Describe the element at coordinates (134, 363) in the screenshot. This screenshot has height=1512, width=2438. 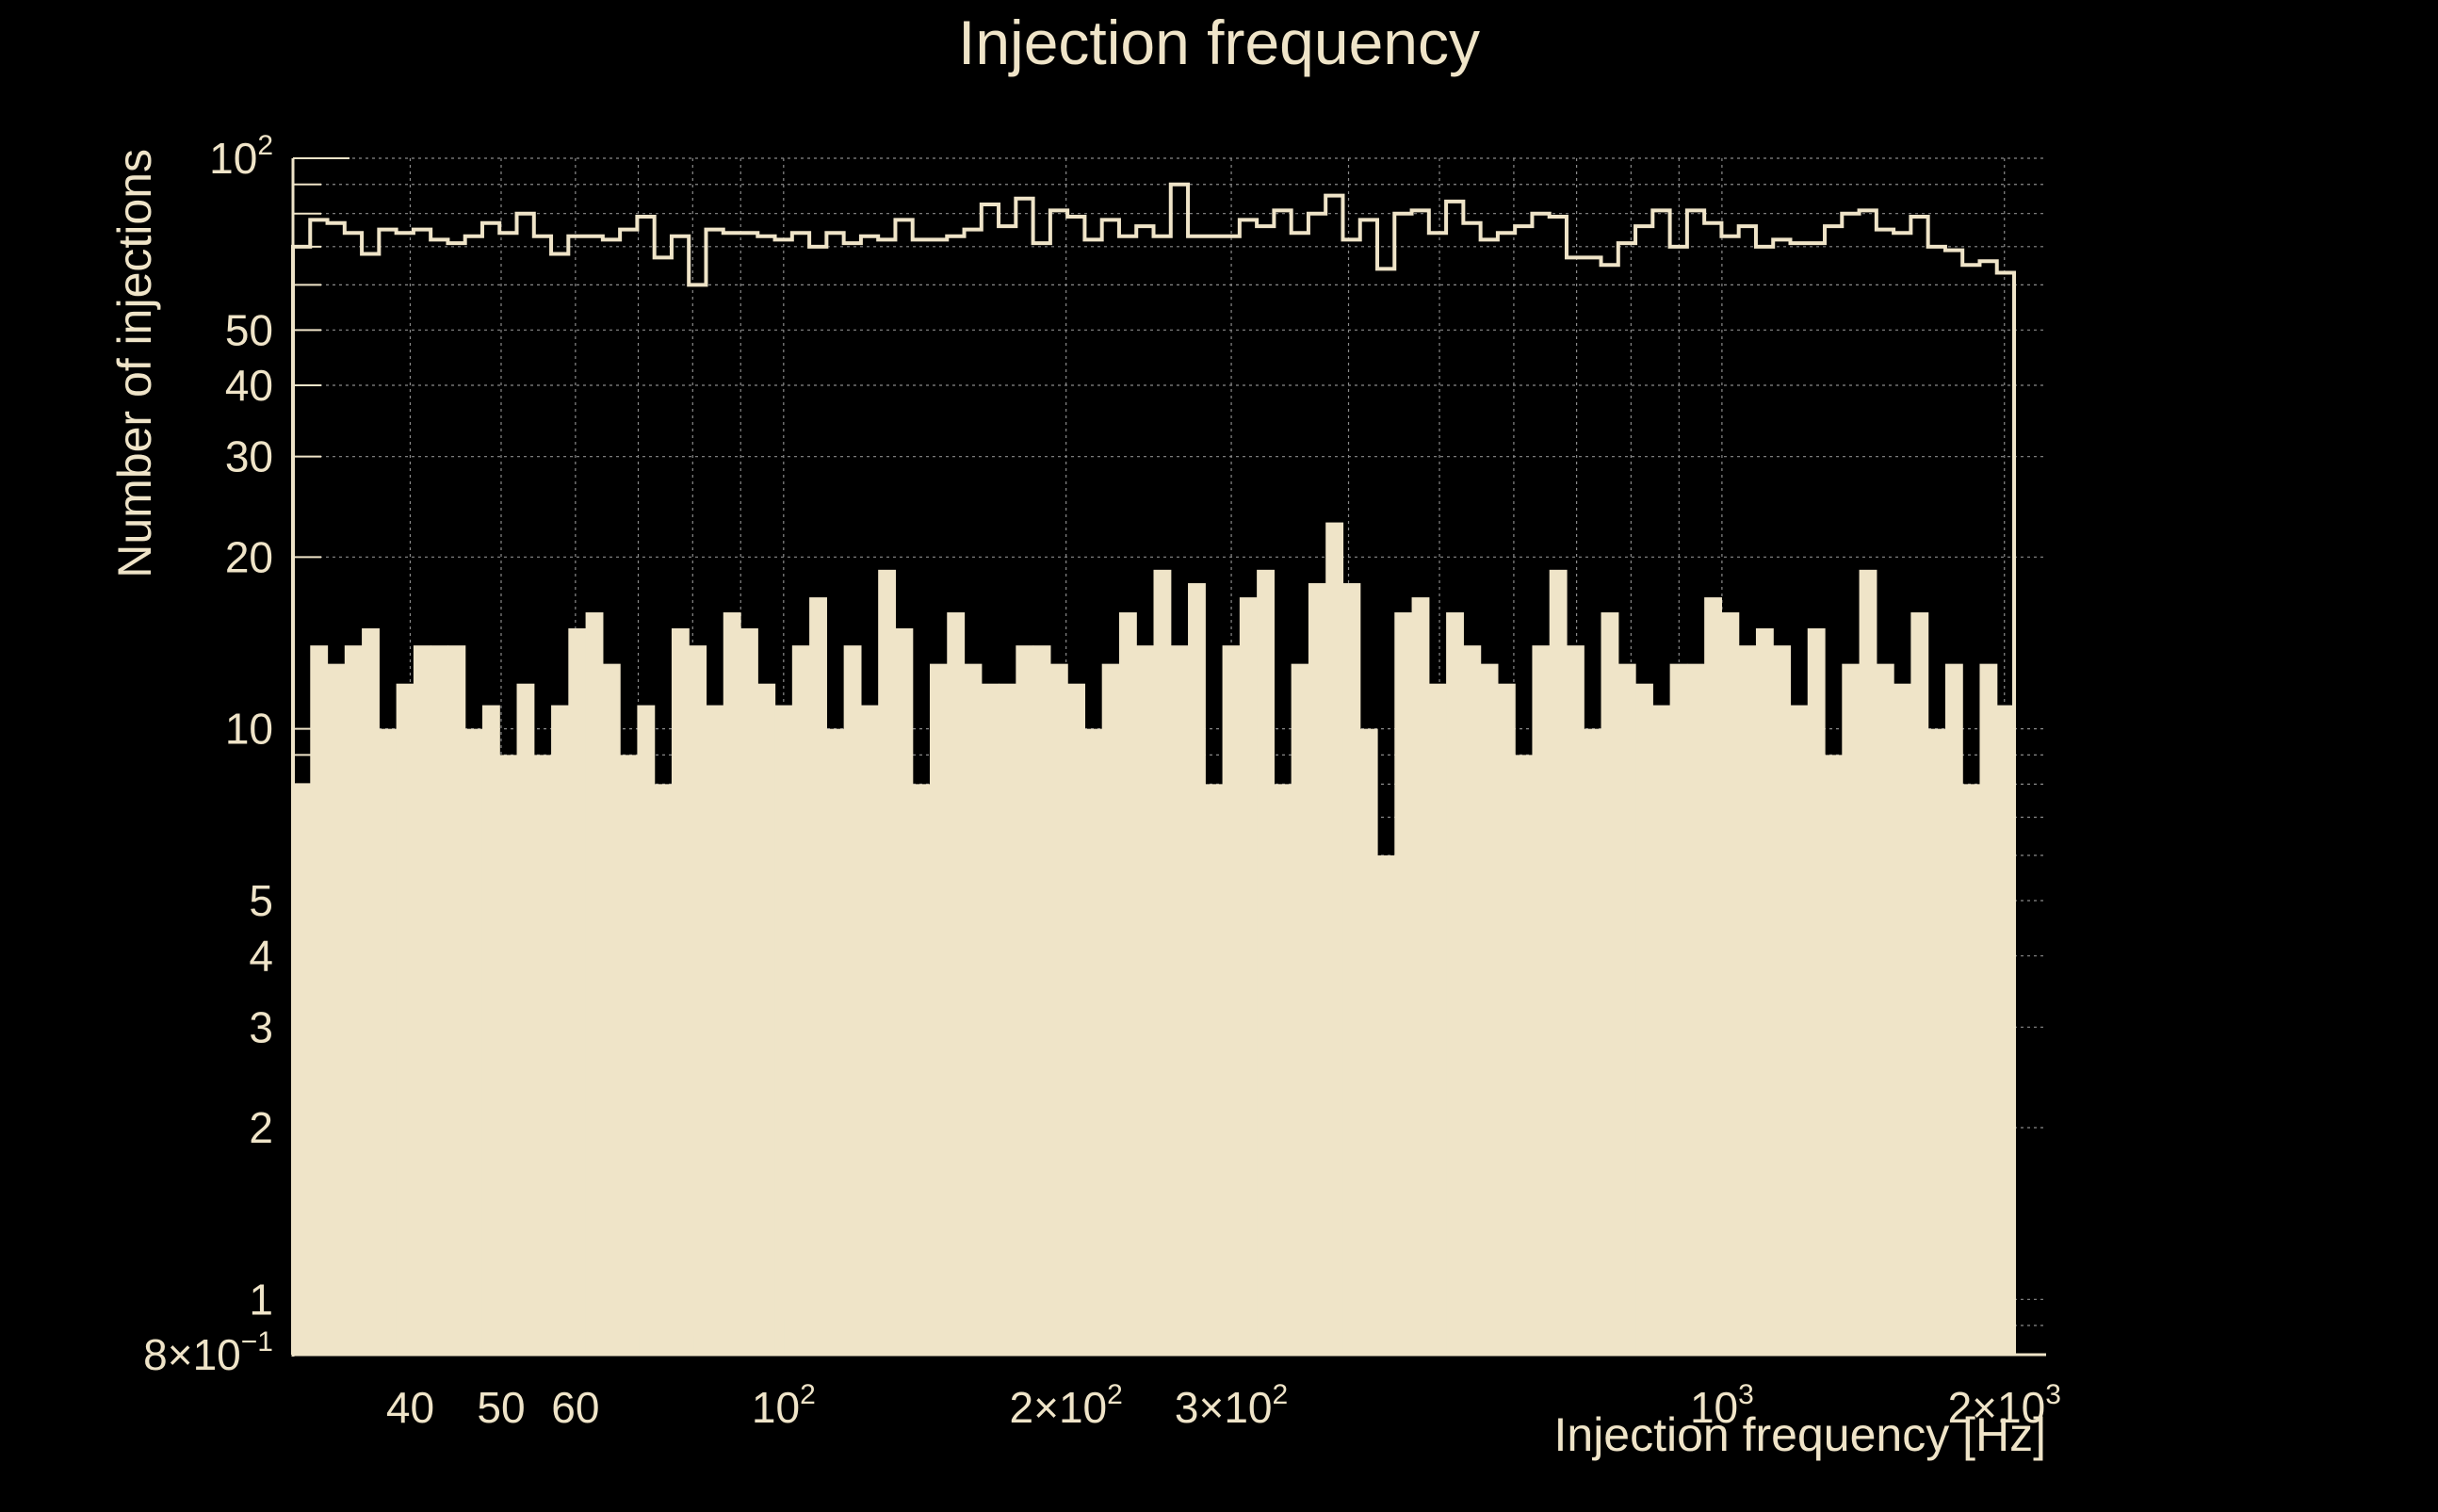
I see `y-axis-label: Number of injections` at that location.